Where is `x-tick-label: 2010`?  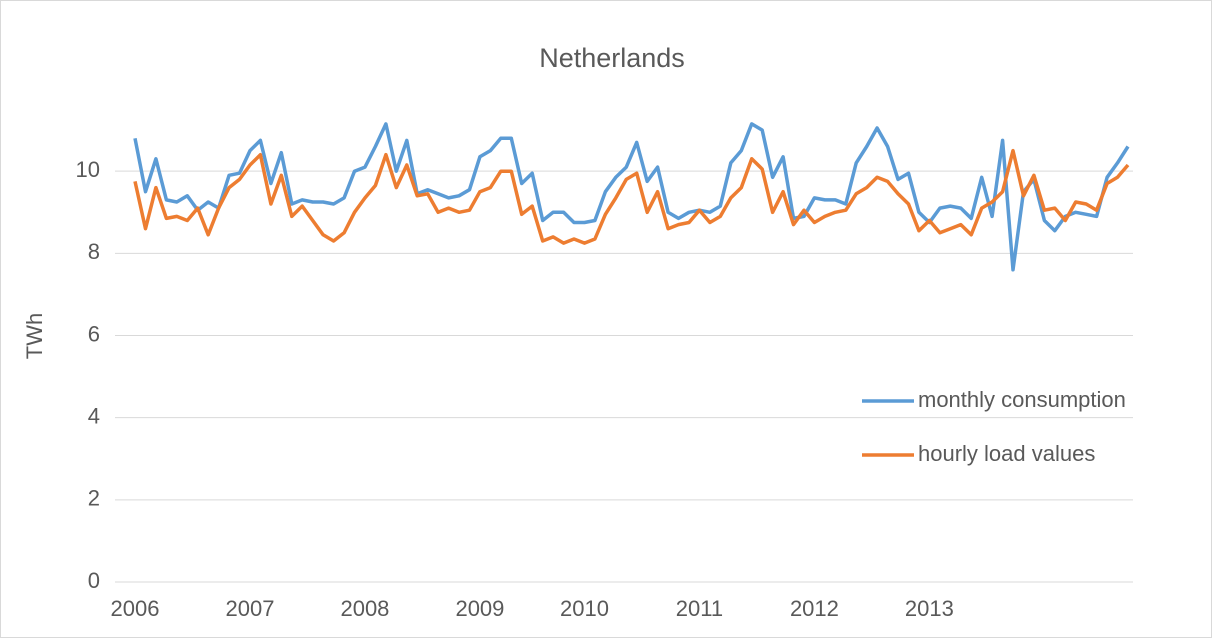 x-tick-label: 2010 is located at coordinates (584, 608).